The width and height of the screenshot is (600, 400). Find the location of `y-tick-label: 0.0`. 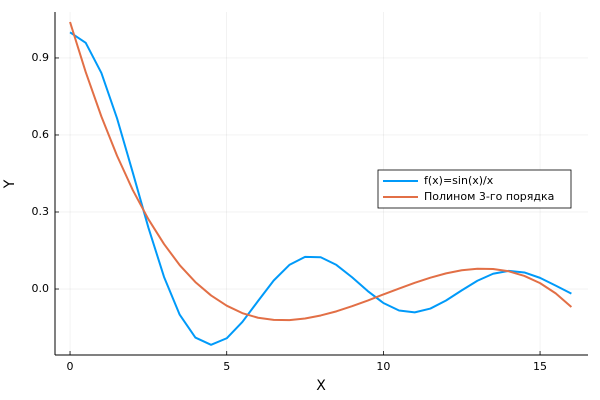

y-tick-label: 0.0 is located at coordinates (41, 288).